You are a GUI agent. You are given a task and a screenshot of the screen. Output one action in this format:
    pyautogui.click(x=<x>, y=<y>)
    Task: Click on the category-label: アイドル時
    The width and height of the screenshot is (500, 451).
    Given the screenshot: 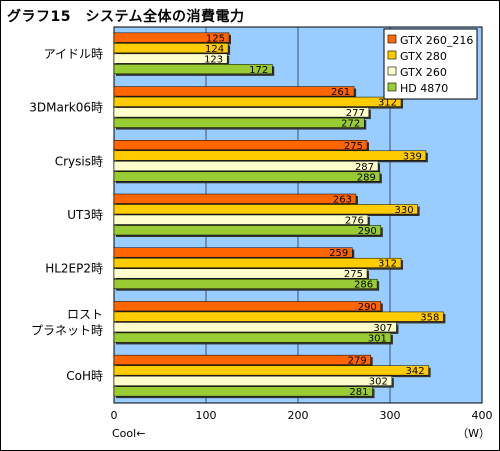 What is the action you would take?
    pyautogui.click(x=73, y=54)
    